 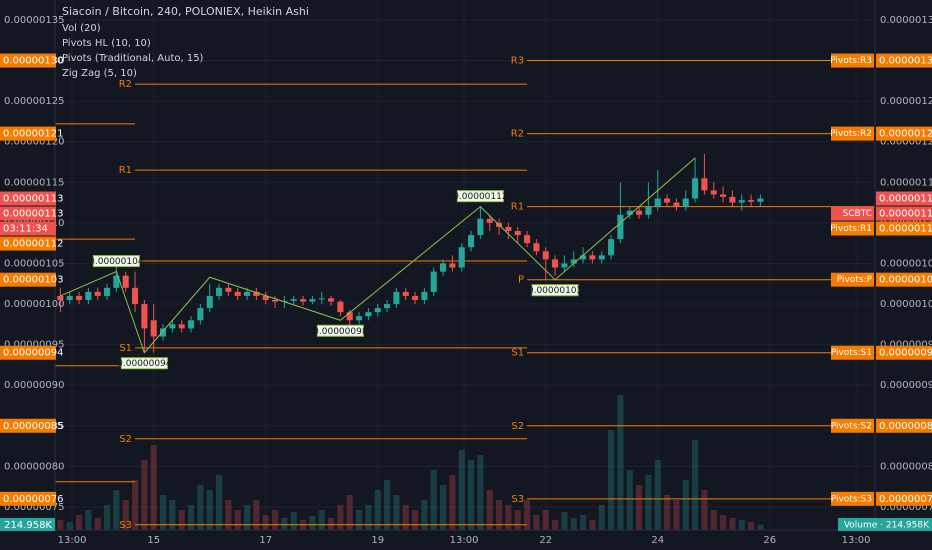 What do you see at coordinates (464, 540) in the screenshot?
I see `x-tick-label: 13:00` at bounding box center [464, 540].